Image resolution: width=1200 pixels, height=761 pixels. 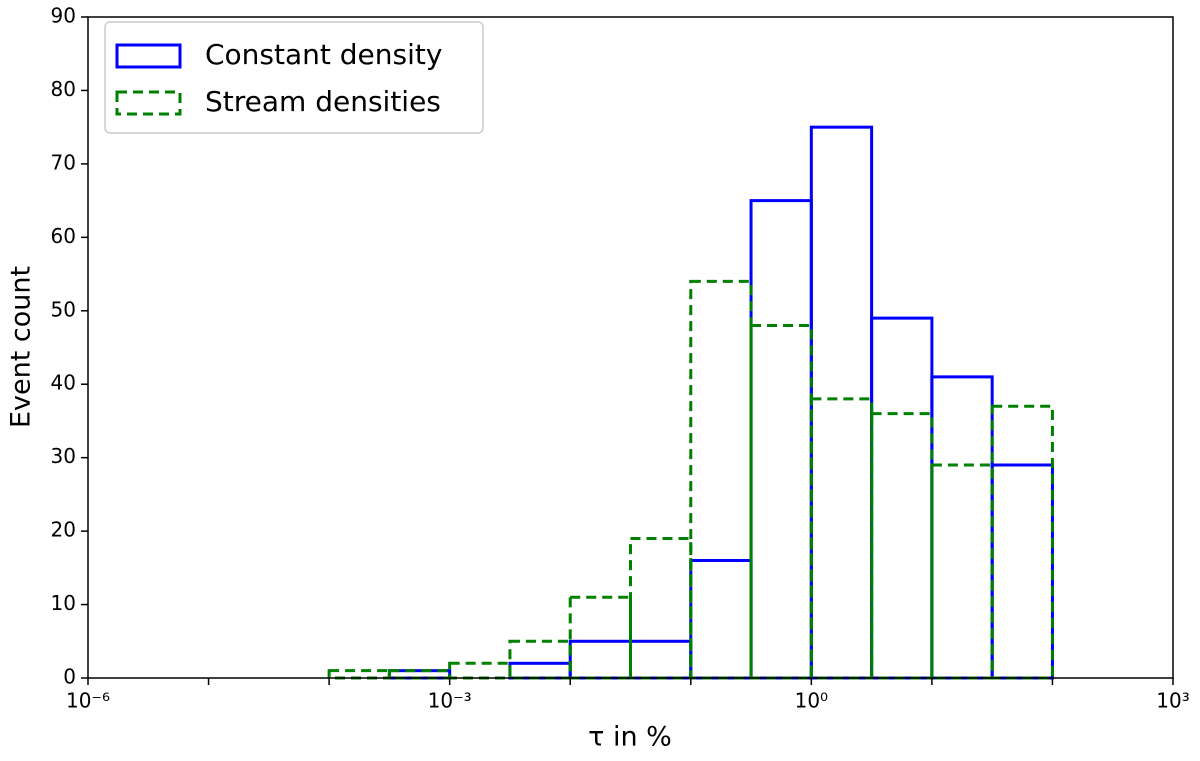 I want to click on legend-label: Constant density, so click(x=323, y=54).